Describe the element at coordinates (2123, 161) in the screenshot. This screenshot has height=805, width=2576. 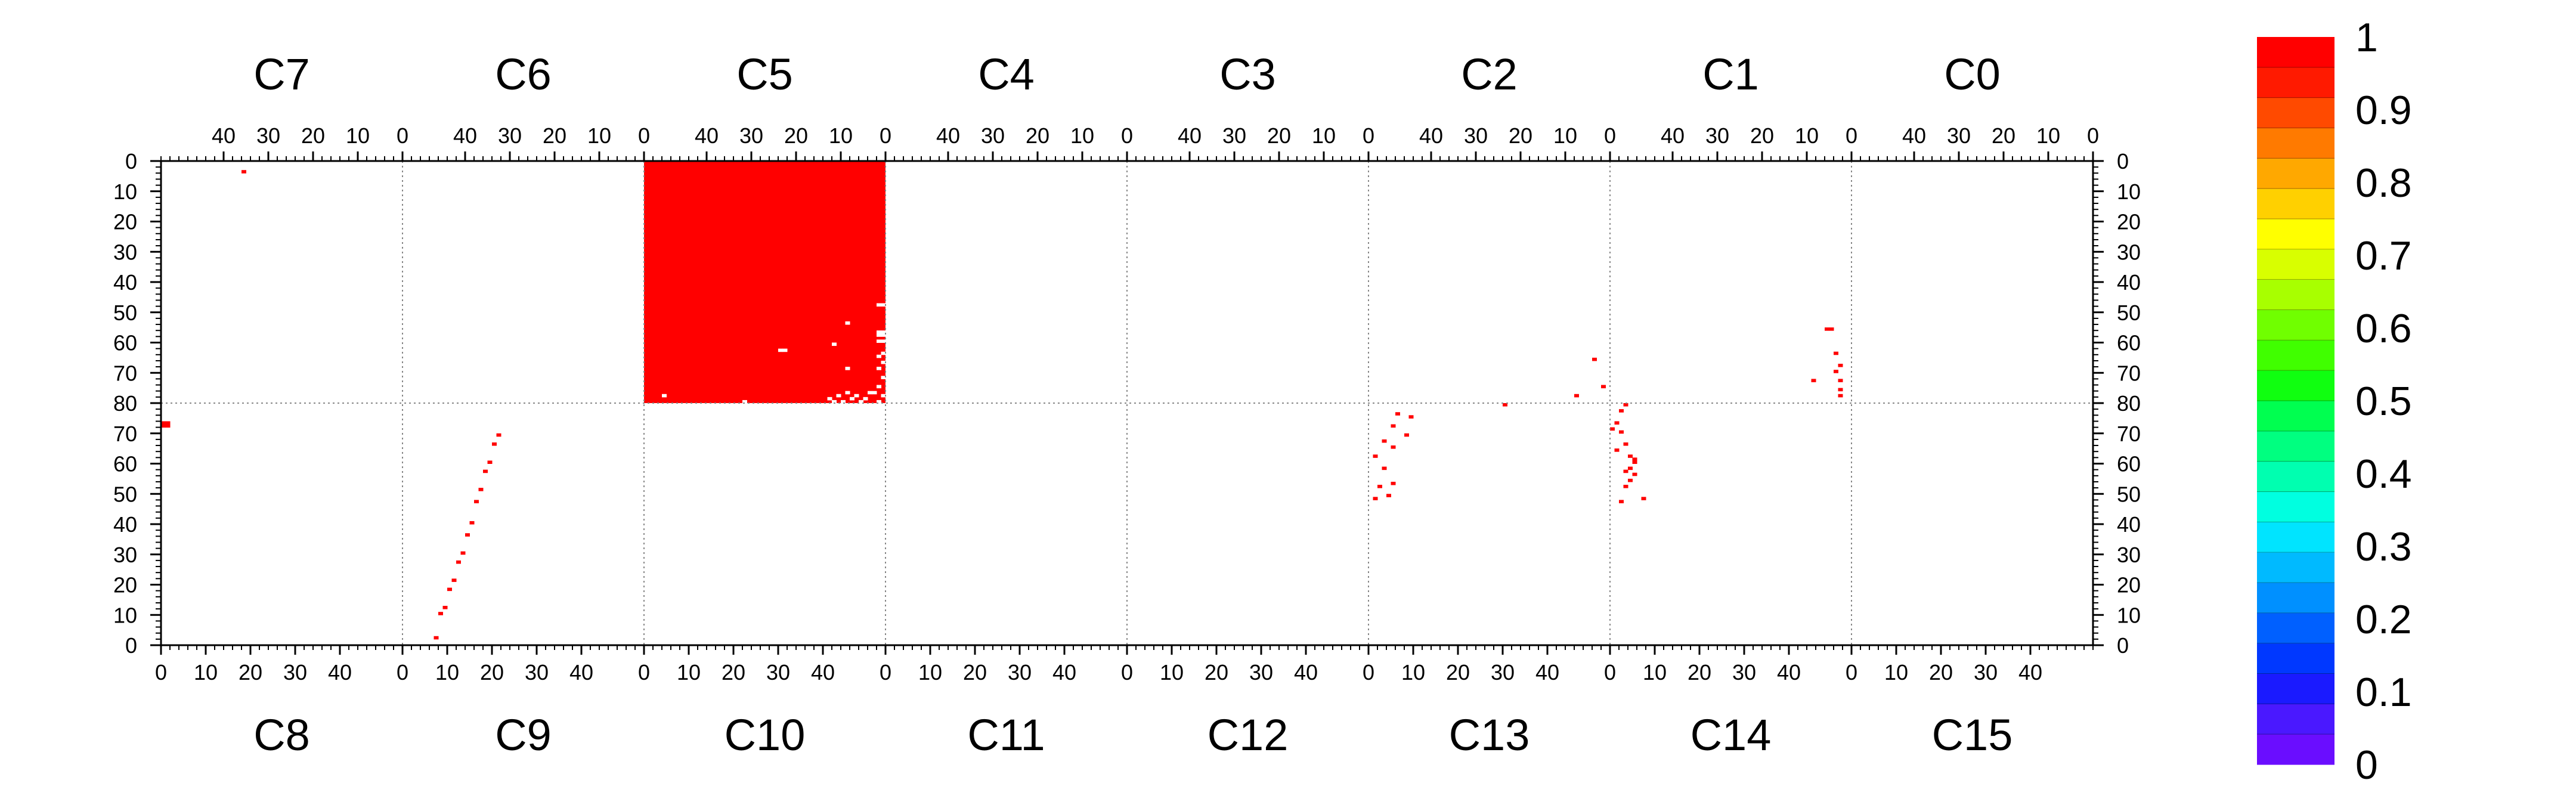
I see `right-tick-label: 0` at that location.